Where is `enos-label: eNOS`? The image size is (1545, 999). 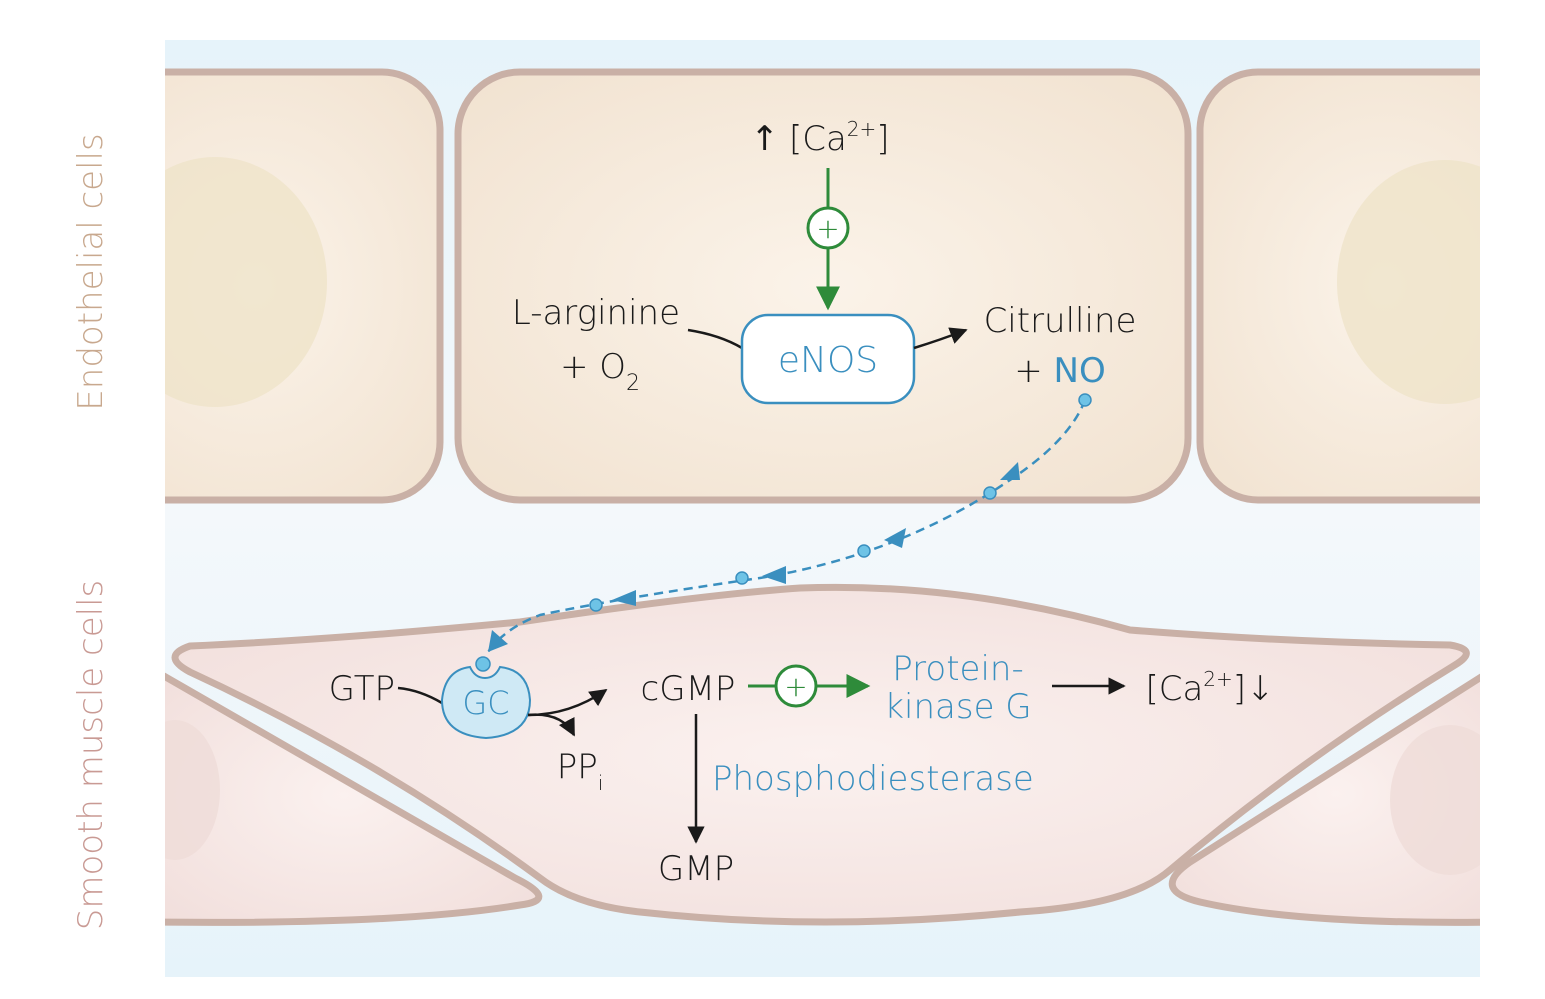 enos-label: eNOS is located at coordinates (828, 360).